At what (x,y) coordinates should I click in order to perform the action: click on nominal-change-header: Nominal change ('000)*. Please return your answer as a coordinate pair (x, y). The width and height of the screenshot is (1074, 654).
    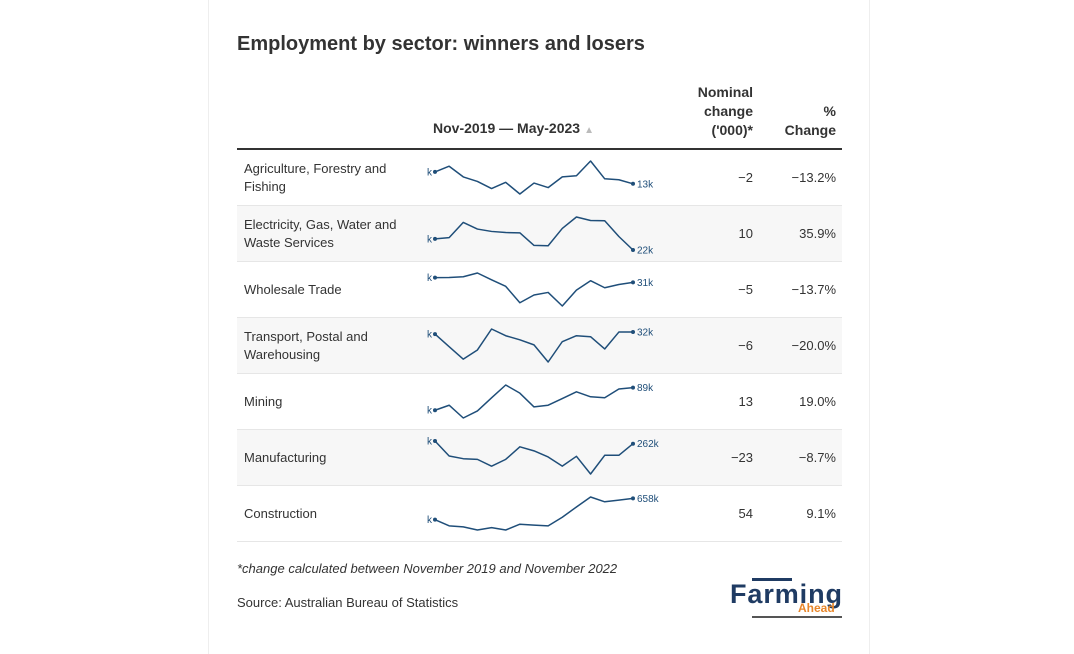
    Looking at the image, I should click on (725, 111).